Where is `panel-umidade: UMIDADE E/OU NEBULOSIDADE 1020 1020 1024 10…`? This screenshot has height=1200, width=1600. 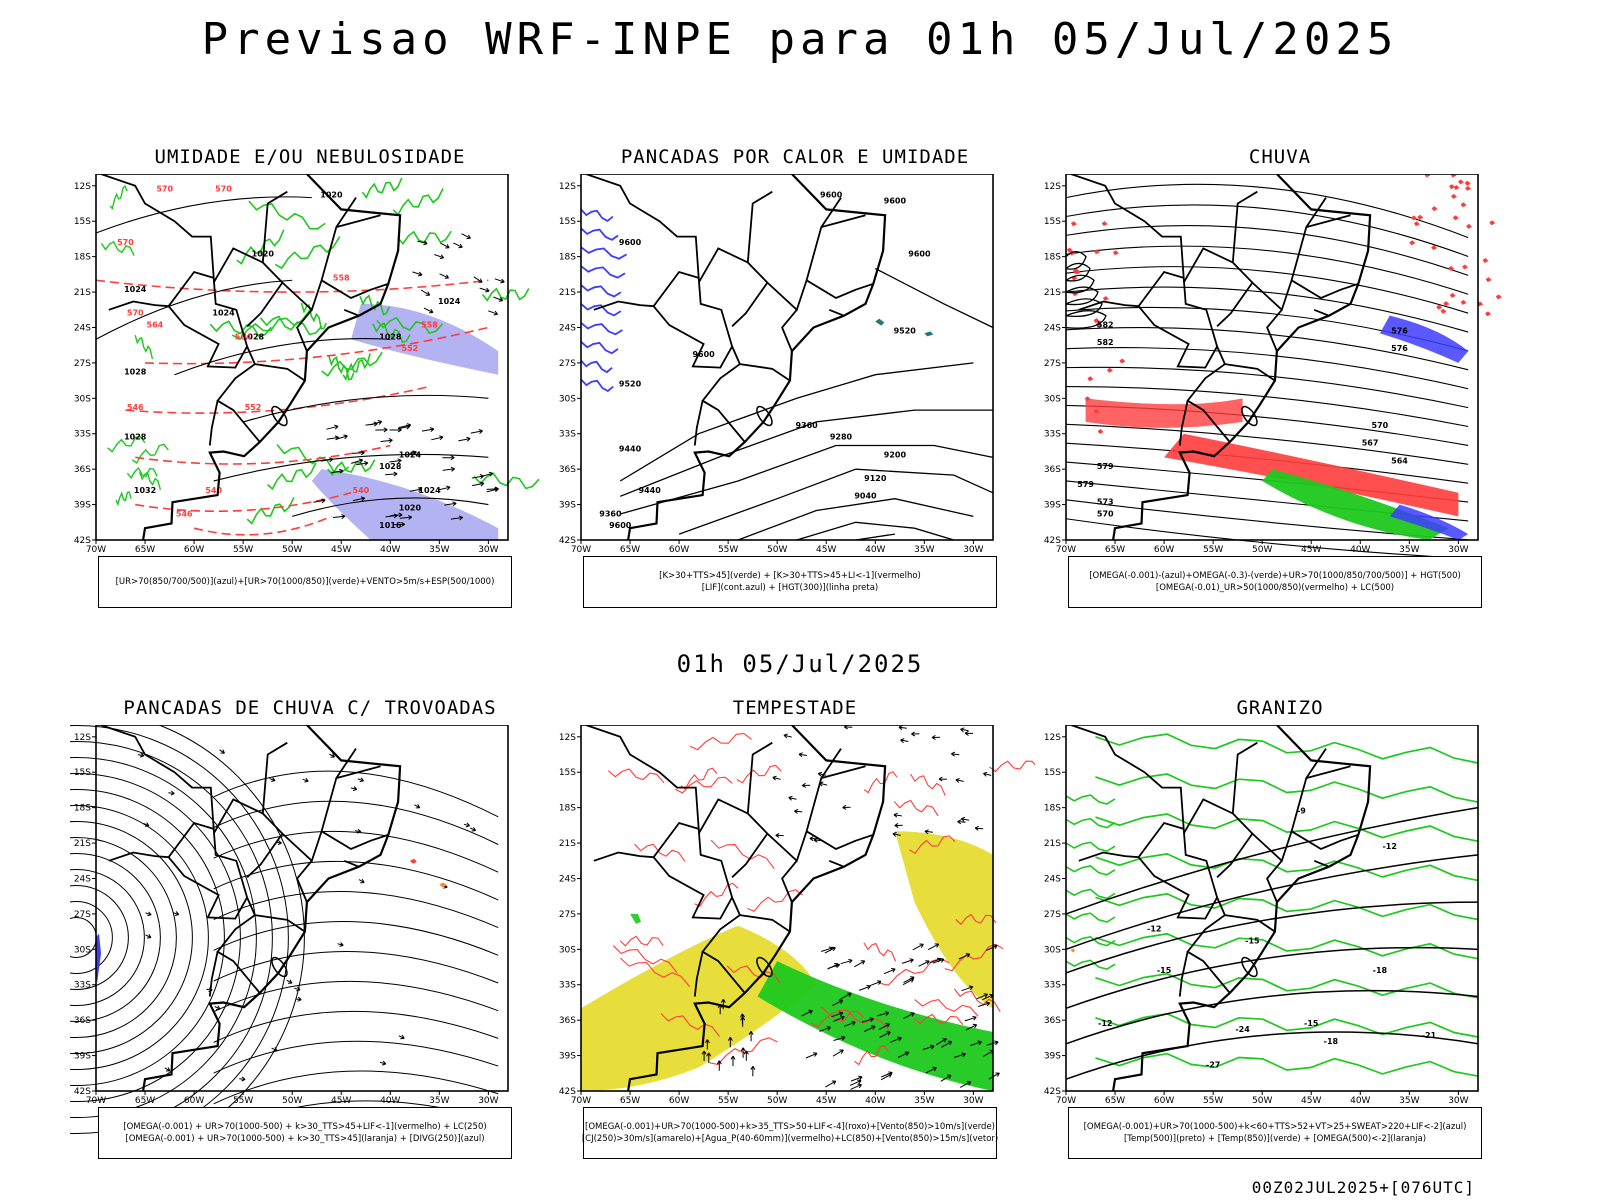
panel-umidade: UMIDADE E/OU NEBULOSIDADE 1020 1020 1024 10… is located at coordinates (310, 386).